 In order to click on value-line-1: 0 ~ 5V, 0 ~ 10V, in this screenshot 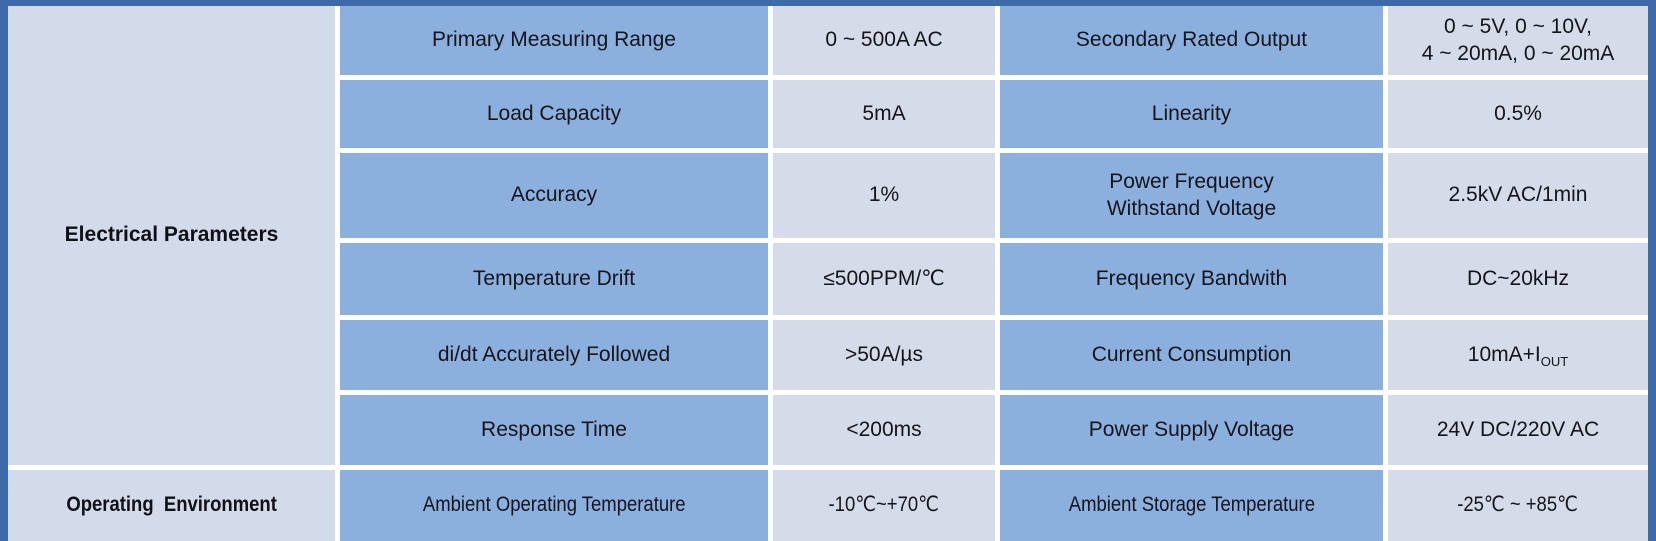, I will do `click(1518, 26)`.